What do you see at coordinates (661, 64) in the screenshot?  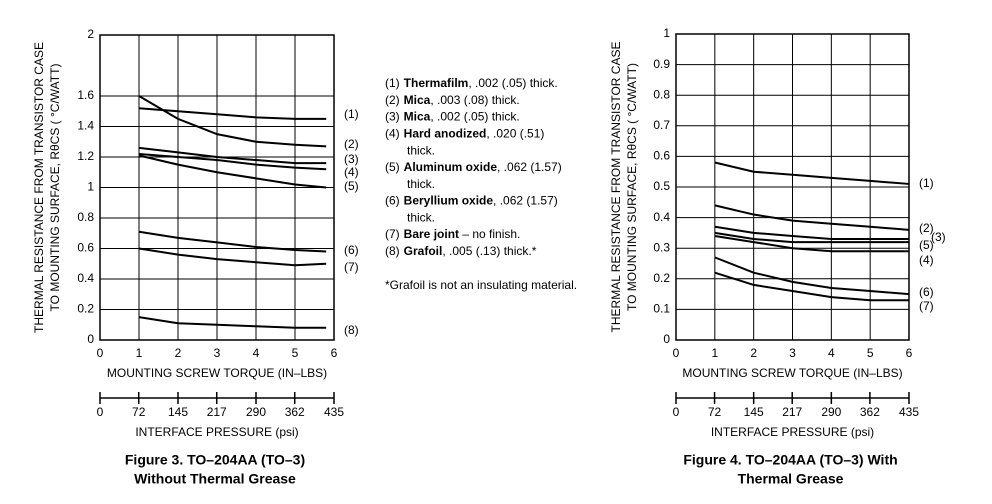 I see `y-tick-label: 0.9` at bounding box center [661, 64].